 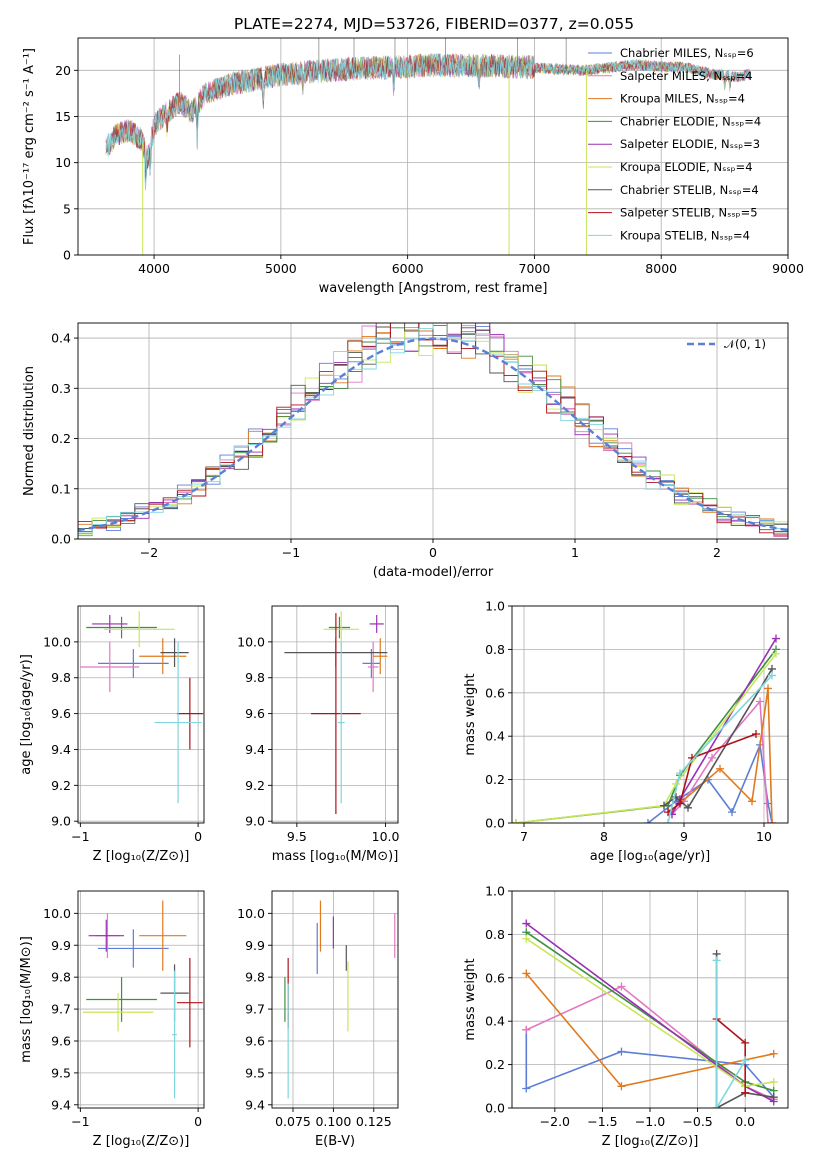 I want to click on weight_vs_z-xtick-label: 0.0, so click(x=745, y=1121).